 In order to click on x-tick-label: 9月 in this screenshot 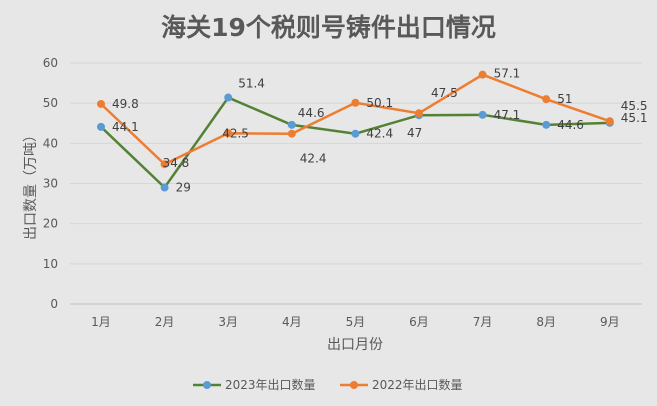, I will do `click(610, 322)`.